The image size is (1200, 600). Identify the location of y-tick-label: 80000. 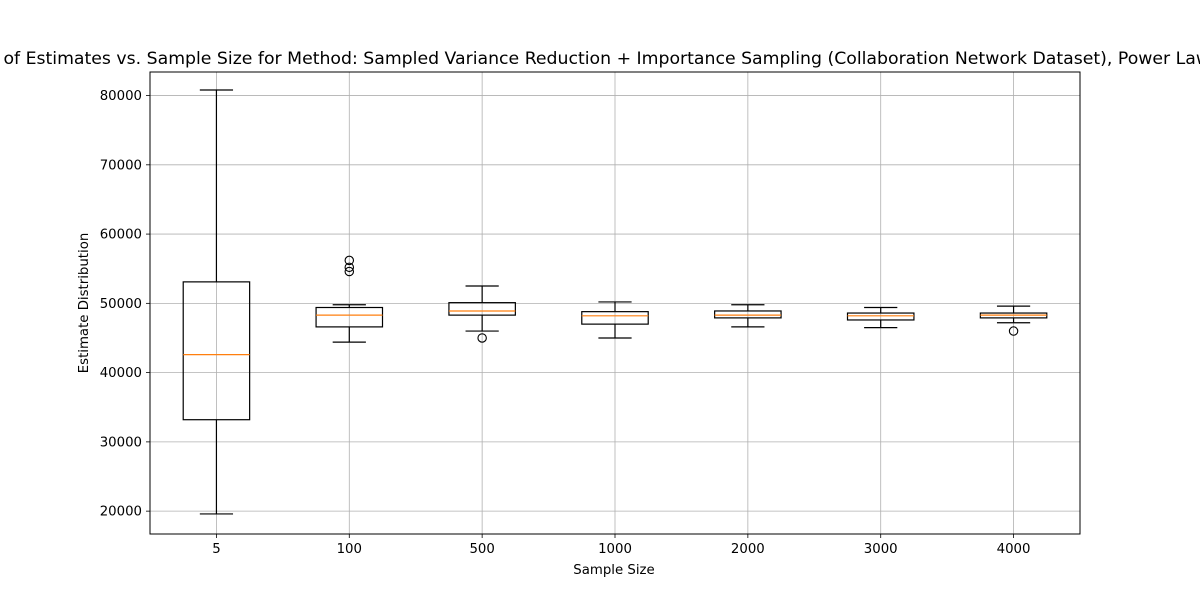
(121, 96).